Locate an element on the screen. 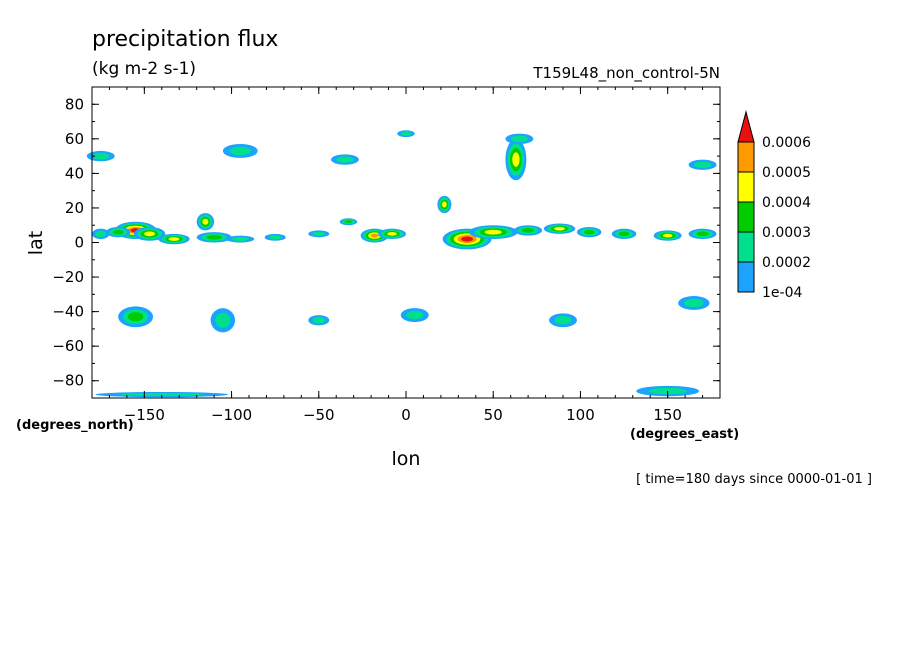 Image resolution: width=904 pixels, height=654 pixels. y-tick-label: 40 is located at coordinates (74, 173).